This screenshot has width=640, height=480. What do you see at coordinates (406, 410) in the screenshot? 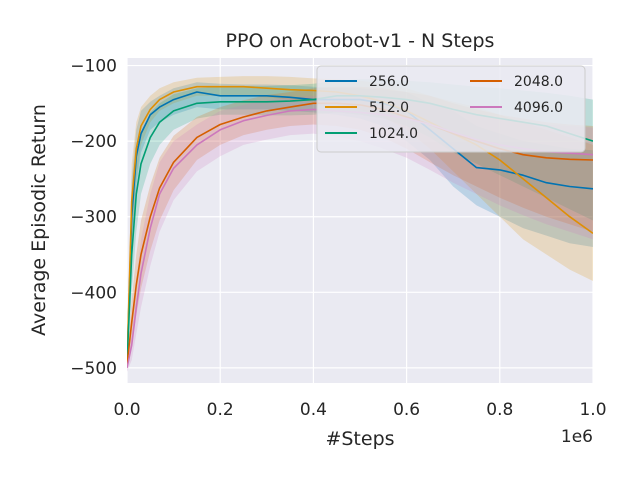
I see `x-tick-label: 0.6` at bounding box center [406, 410].